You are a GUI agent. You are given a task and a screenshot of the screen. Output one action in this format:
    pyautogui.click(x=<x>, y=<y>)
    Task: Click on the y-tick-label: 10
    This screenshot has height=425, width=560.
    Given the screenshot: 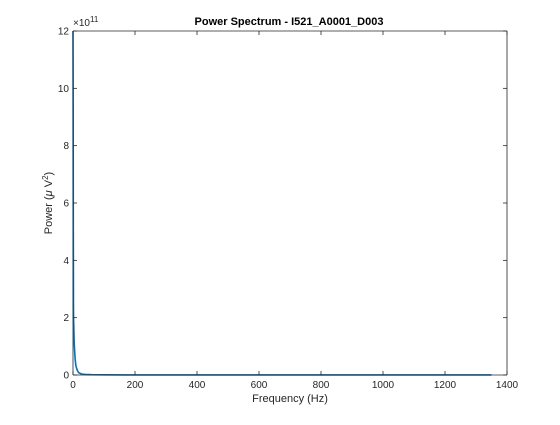 What is the action you would take?
    pyautogui.click(x=64, y=89)
    